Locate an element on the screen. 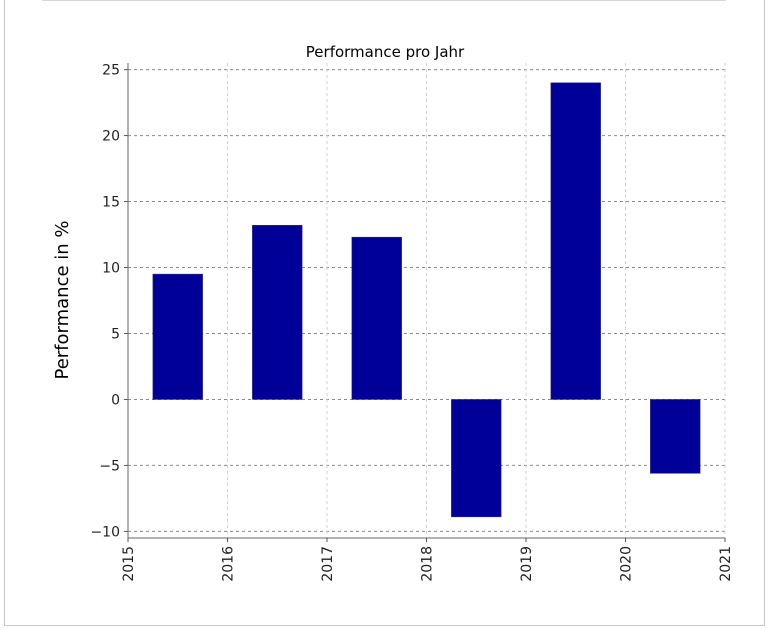  x-tick-label: 2017 is located at coordinates (328, 564).